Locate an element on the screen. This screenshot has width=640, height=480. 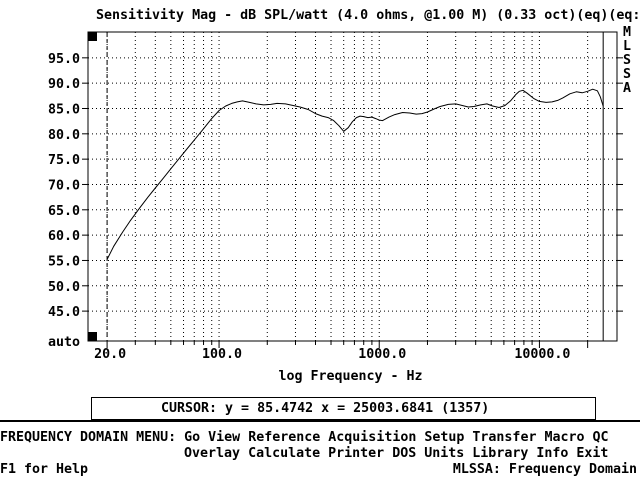
marker-square-bottom is located at coordinates (92, 336).